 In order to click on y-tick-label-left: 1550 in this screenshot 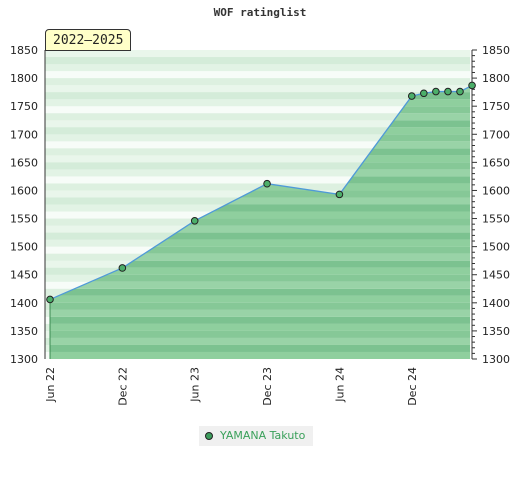, I will do `click(24, 219)`.